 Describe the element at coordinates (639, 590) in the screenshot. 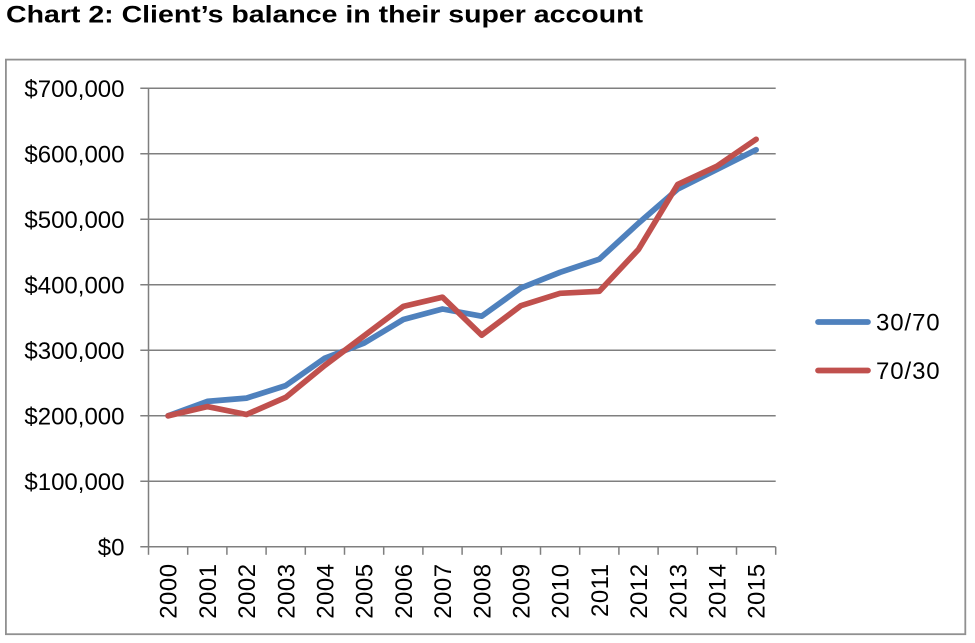

I see `svg-text: 2012` at that location.